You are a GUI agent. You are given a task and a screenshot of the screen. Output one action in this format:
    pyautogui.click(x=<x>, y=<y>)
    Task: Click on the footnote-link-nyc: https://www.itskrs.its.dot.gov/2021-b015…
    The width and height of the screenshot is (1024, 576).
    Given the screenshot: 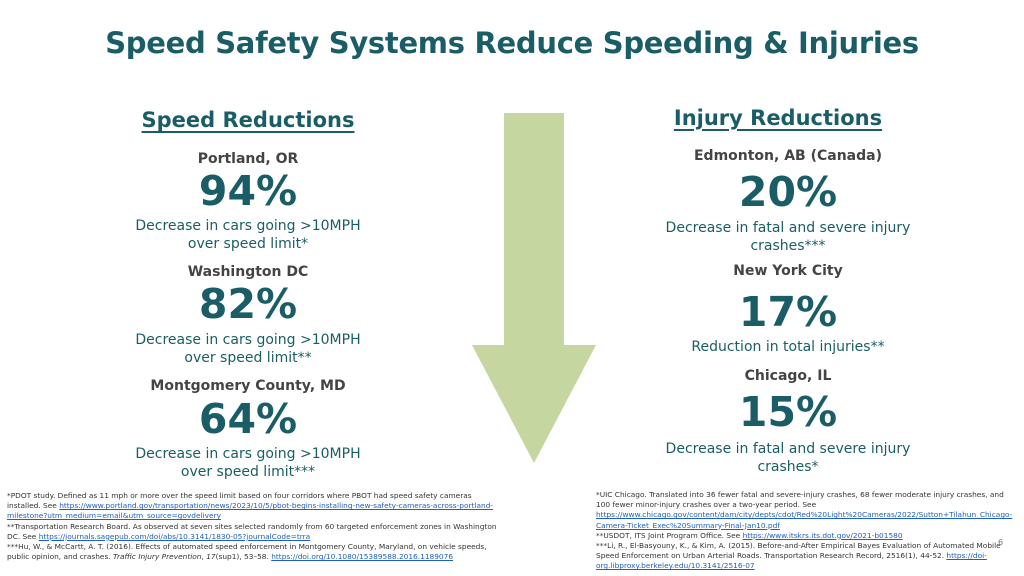 What is the action you would take?
    pyautogui.click(x=822, y=535)
    